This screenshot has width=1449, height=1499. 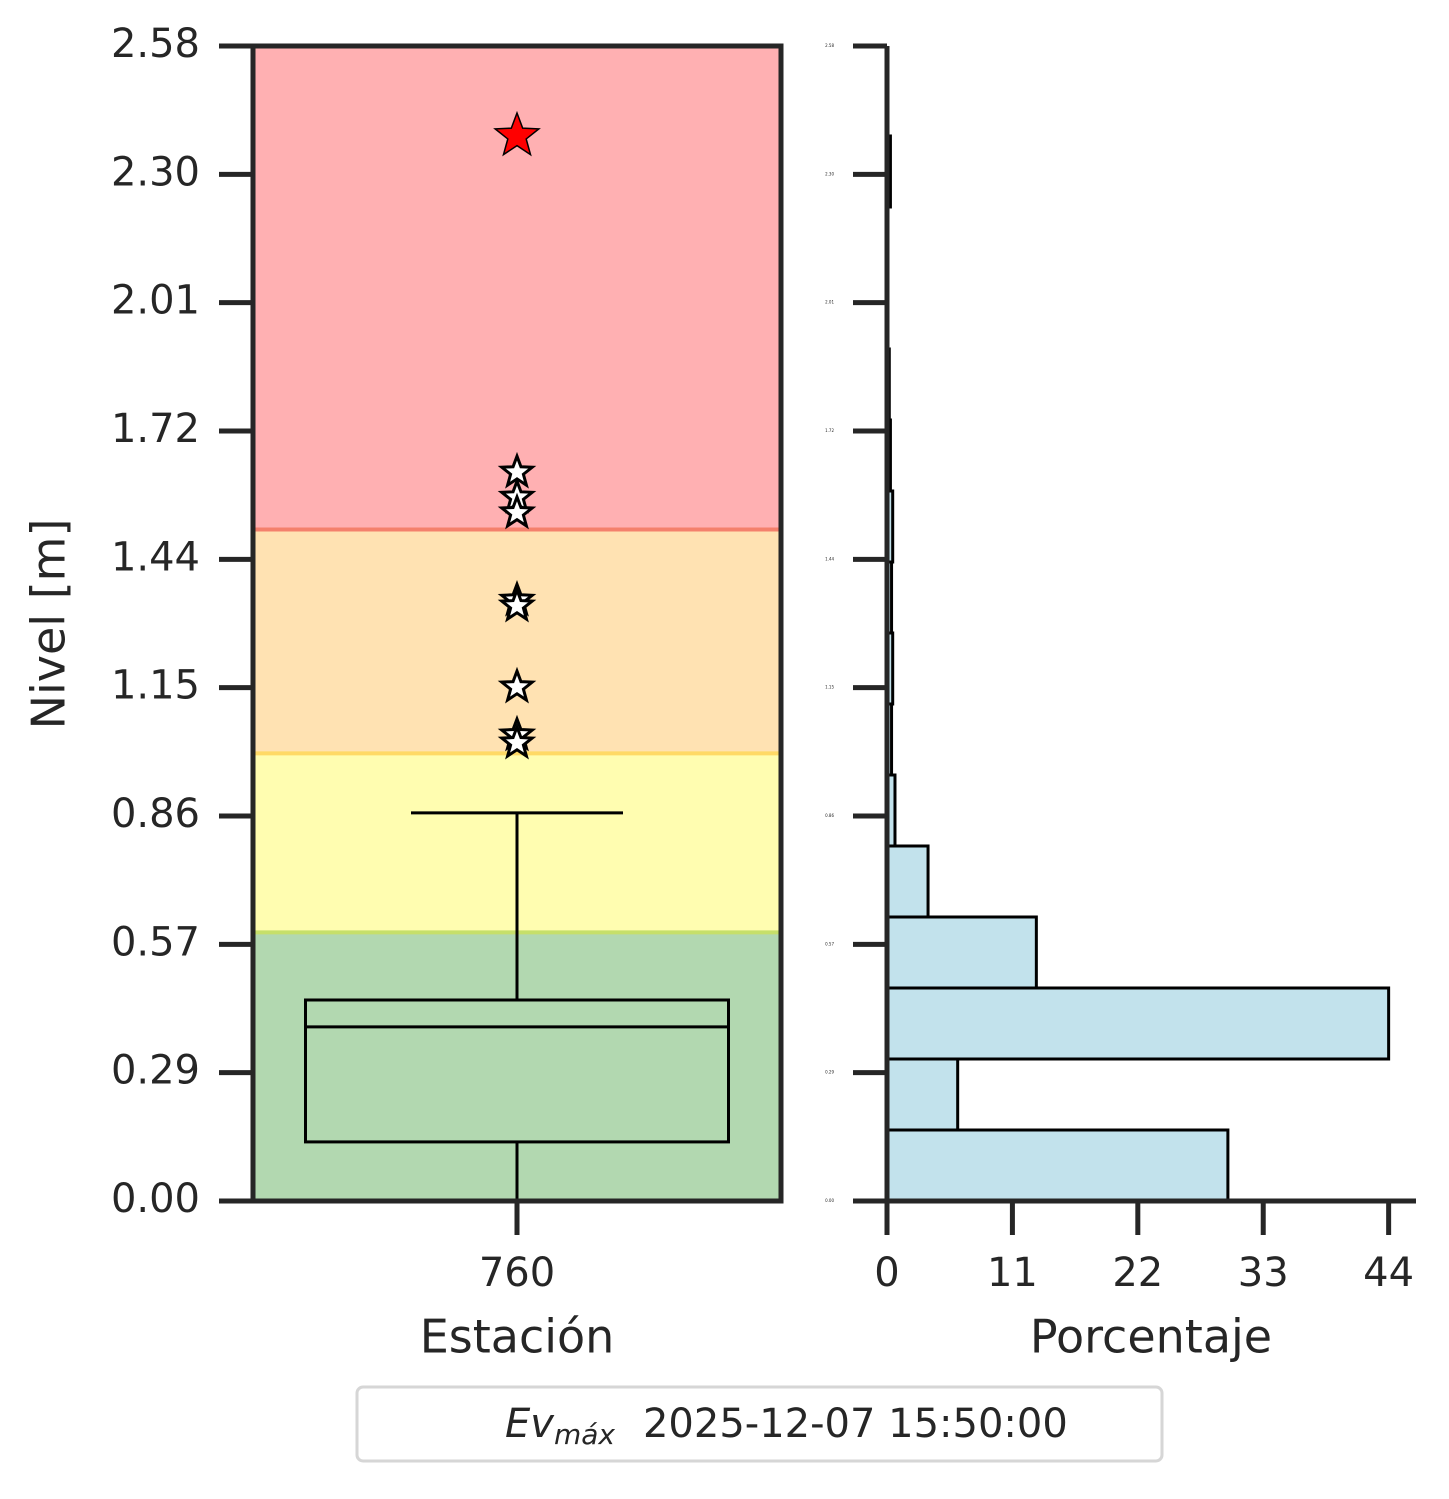 What do you see at coordinates (1263, 1273) in the screenshot?
I see `x-tick-label: 33` at bounding box center [1263, 1273].